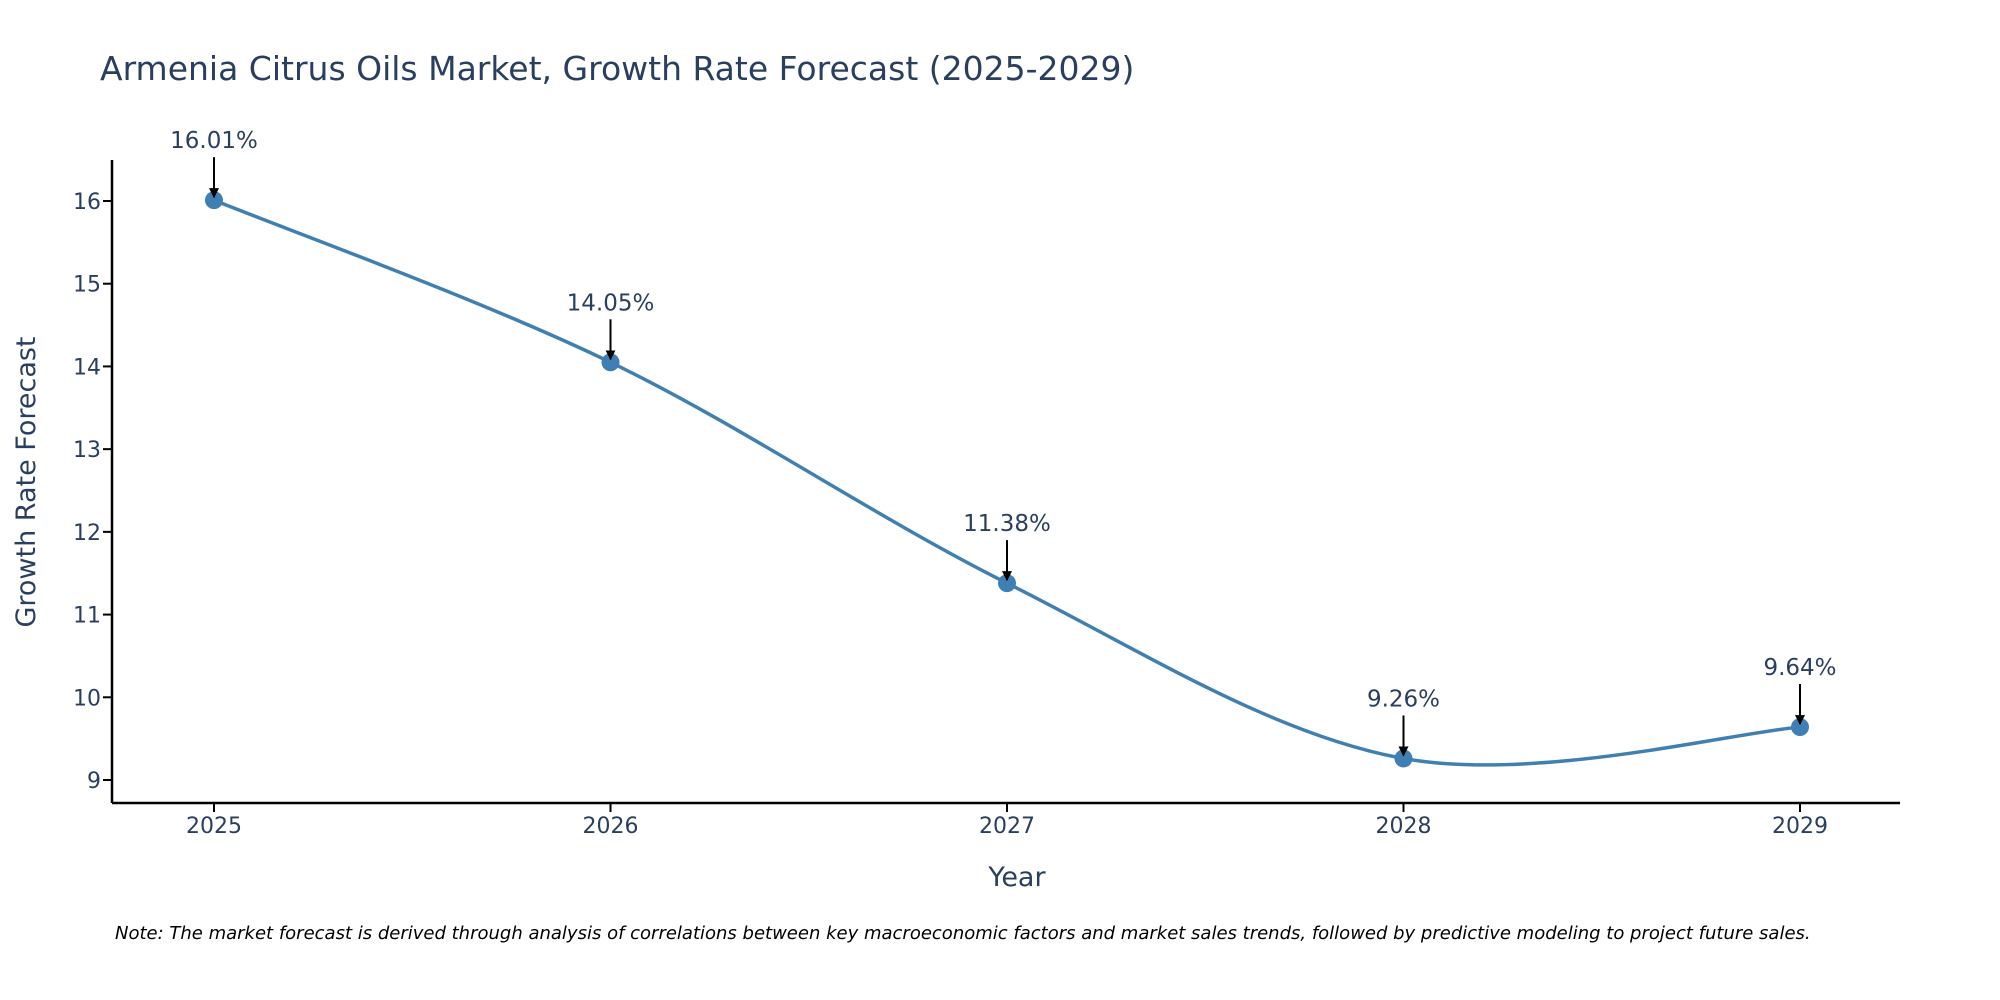  I want to click on y-tick-label: 15, so click(87, 285).